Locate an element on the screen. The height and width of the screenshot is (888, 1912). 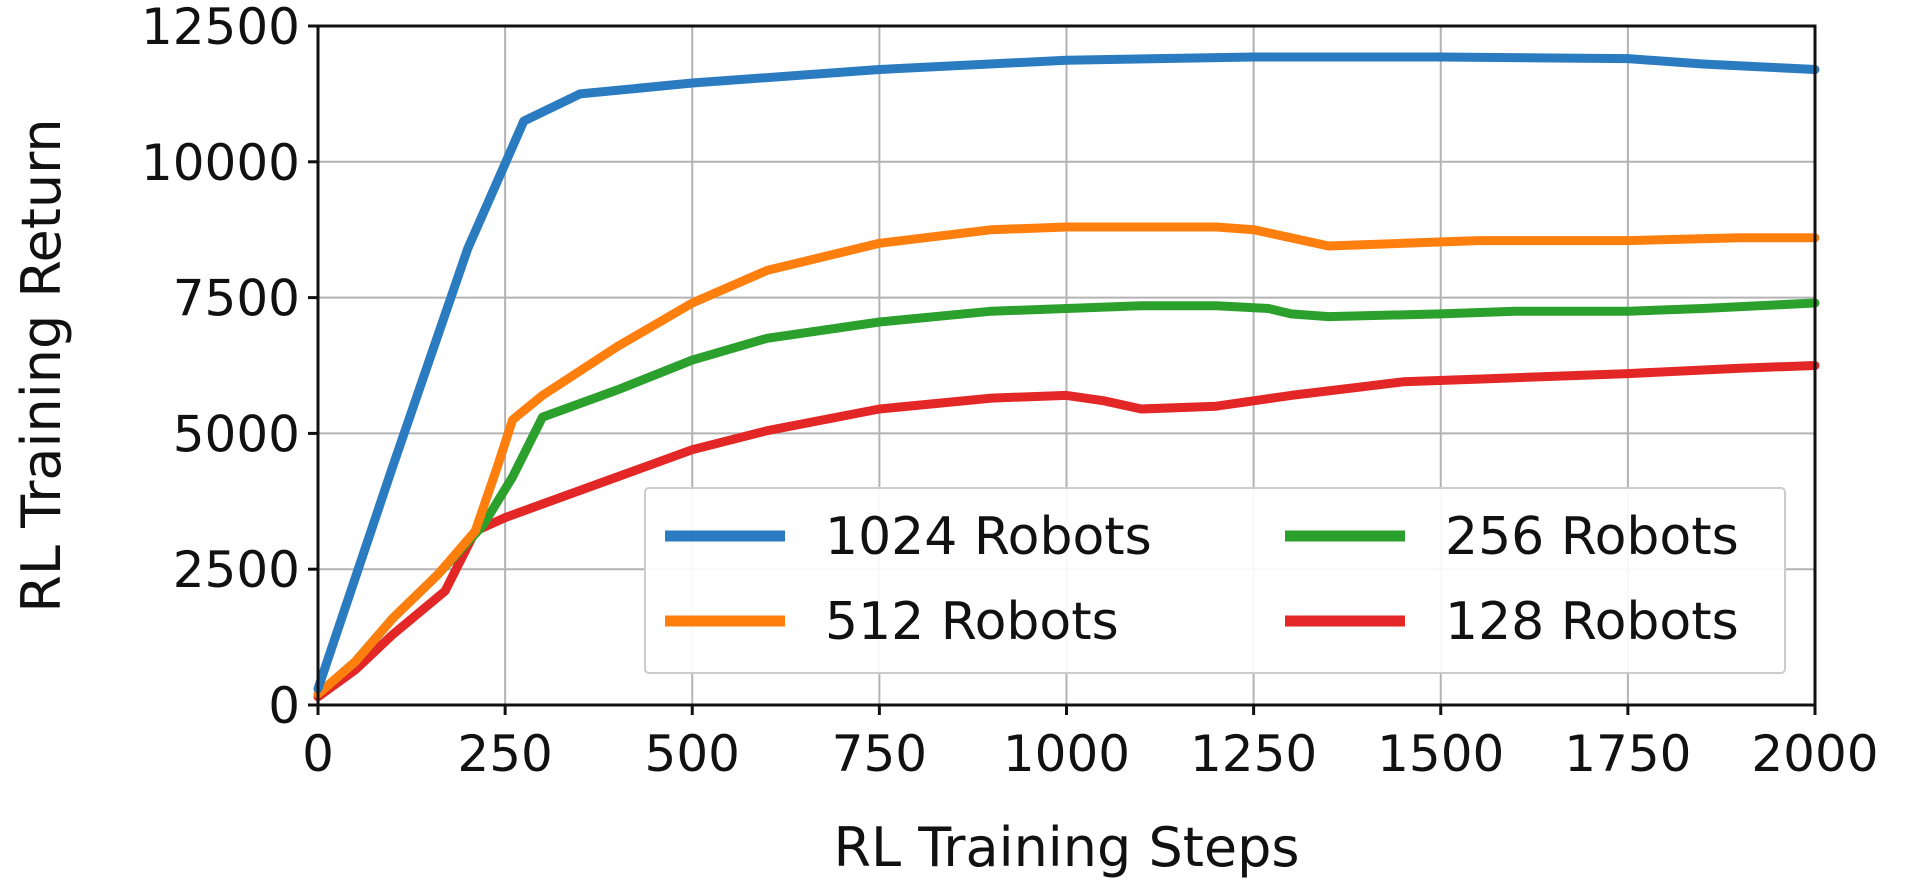
legend-entry-512-robots: 512 Robots is located at coordinates (892, 622).